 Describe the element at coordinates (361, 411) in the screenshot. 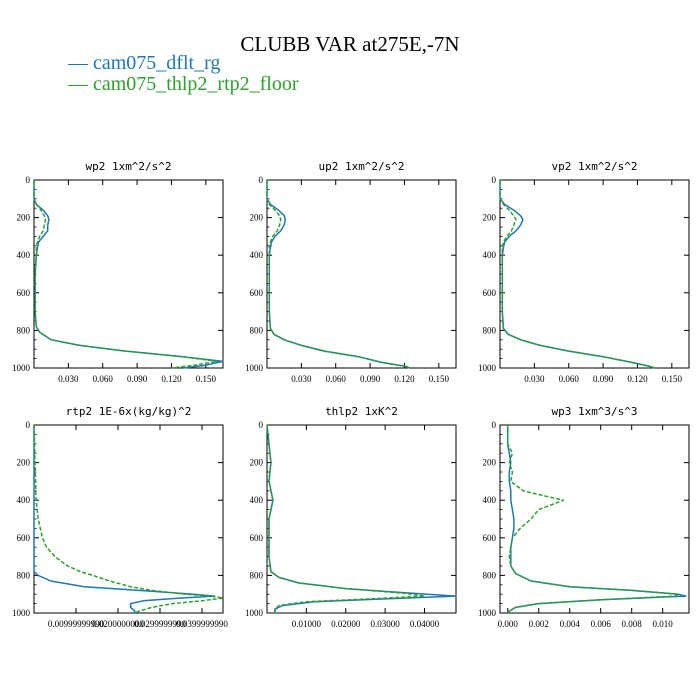

I see `panel-title: thlp2 1xK^2` at that location.